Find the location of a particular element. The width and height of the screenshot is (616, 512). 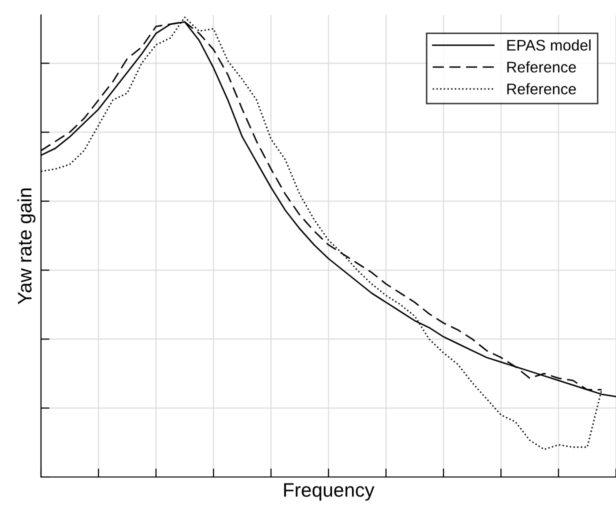

x-axis-title: Frequency is located at coordinates (329, 492).